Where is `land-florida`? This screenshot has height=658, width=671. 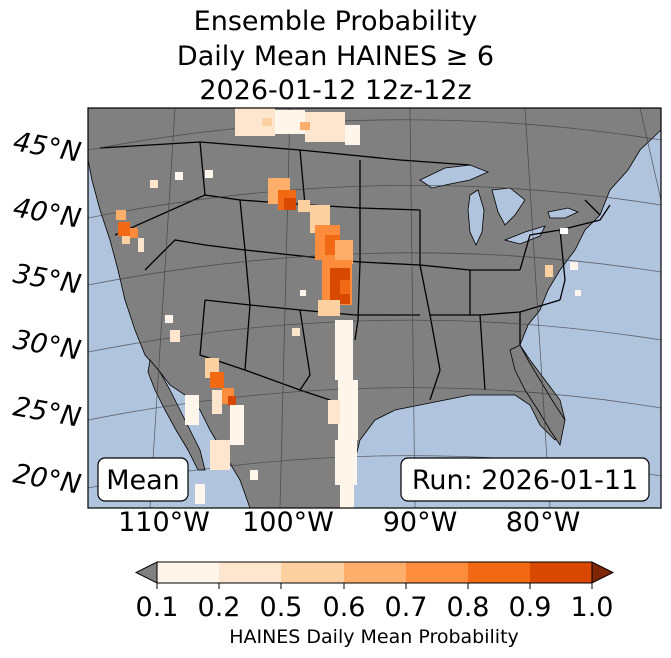 land-florida is located at coordinates (537, 395).